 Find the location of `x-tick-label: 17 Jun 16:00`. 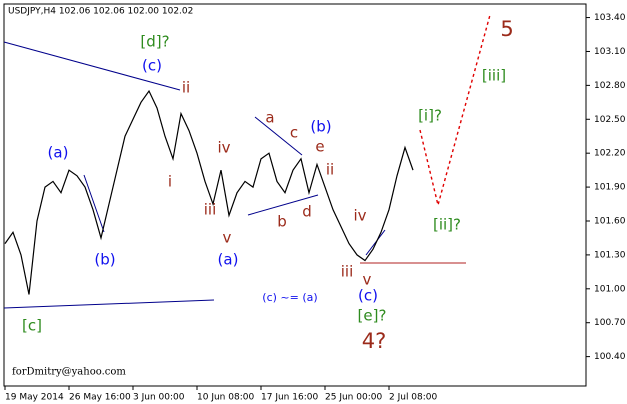

x-tick-label: 17 Jun 16:00 is located at coordinates (289, 398).